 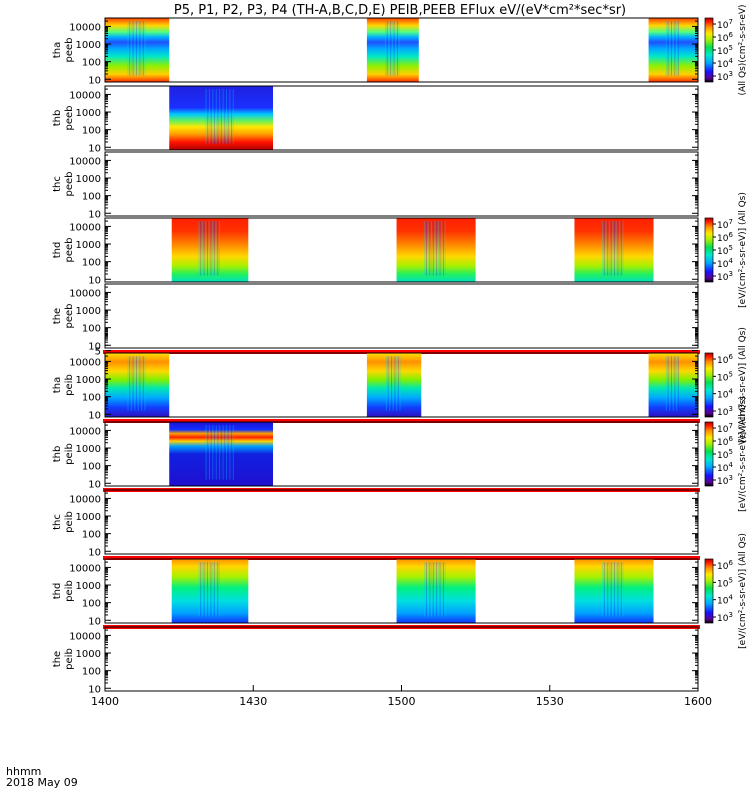 I want to click on panel-probe-label: the, so click(x=57, y=316).